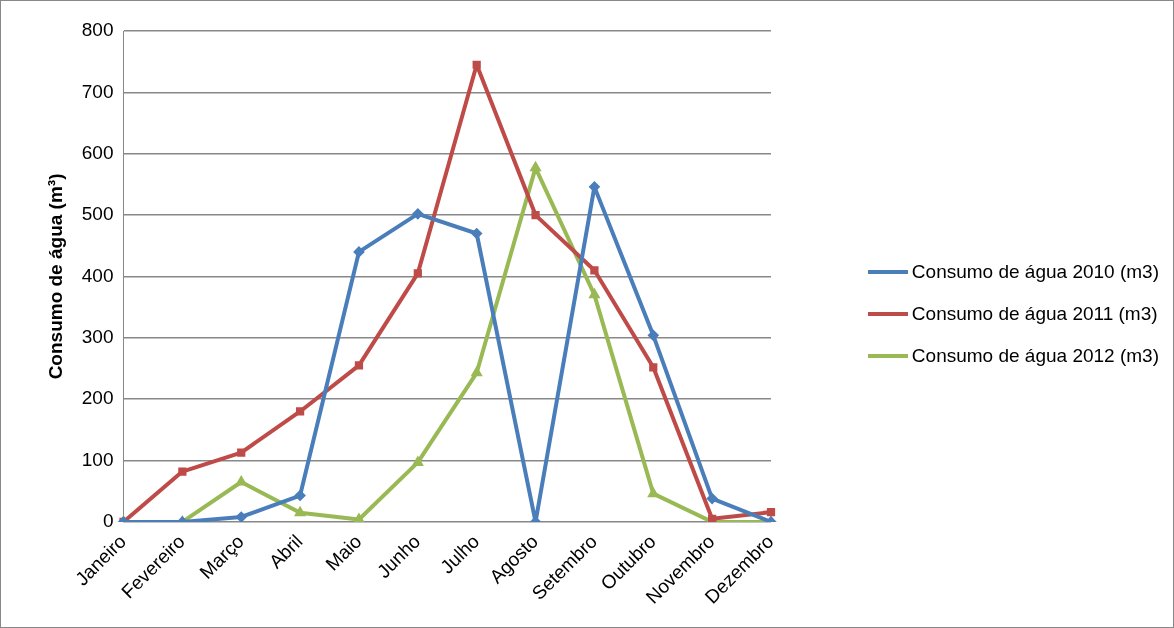  What do you see at coordinates (97, 398) in the screenshot?
I see `y-tick-label: 200` at bounding box center [97, 398].